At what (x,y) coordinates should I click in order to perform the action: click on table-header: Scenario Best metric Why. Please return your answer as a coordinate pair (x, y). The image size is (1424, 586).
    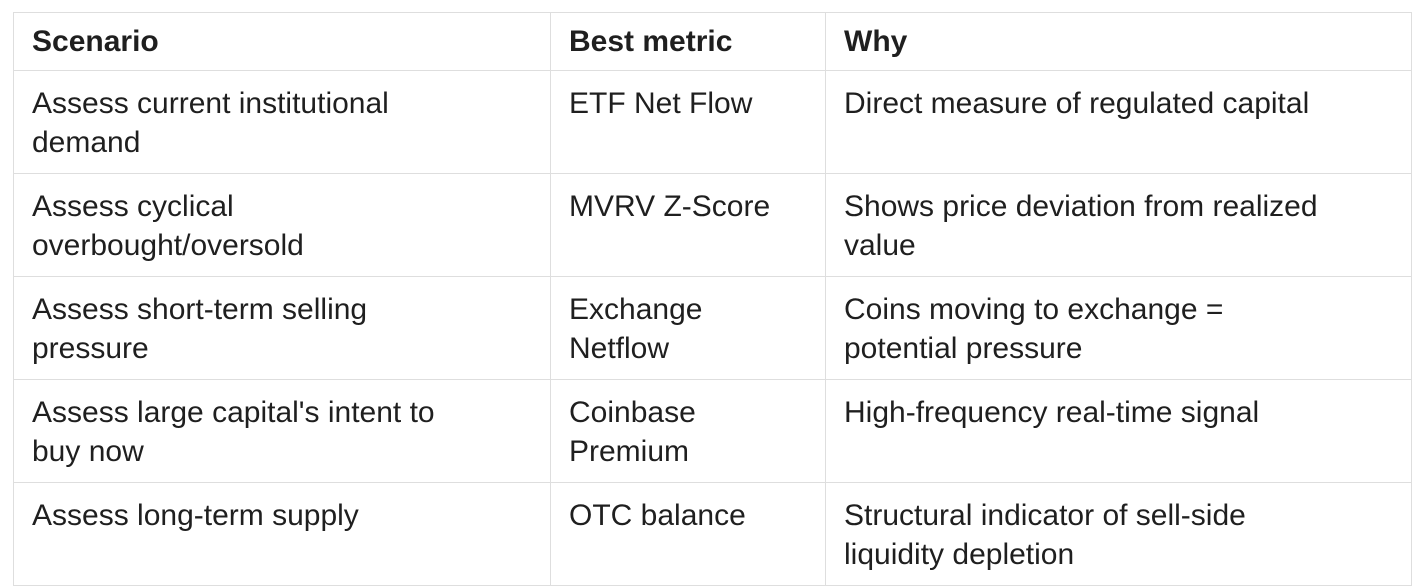
    Looking at the image, I should click on (712, 41).